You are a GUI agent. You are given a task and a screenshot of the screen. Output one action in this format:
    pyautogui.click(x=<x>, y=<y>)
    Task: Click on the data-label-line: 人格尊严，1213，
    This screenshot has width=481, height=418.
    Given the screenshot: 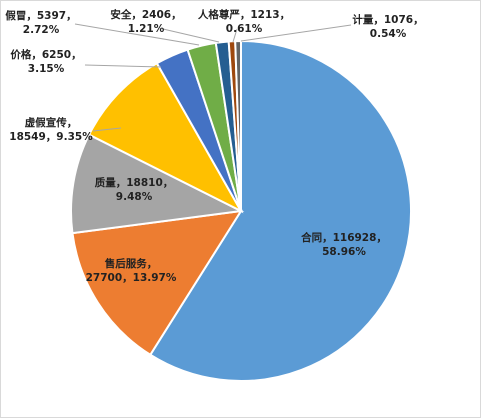 What is the action you would take?
    pyautogui.click(x=244, y=14)
    